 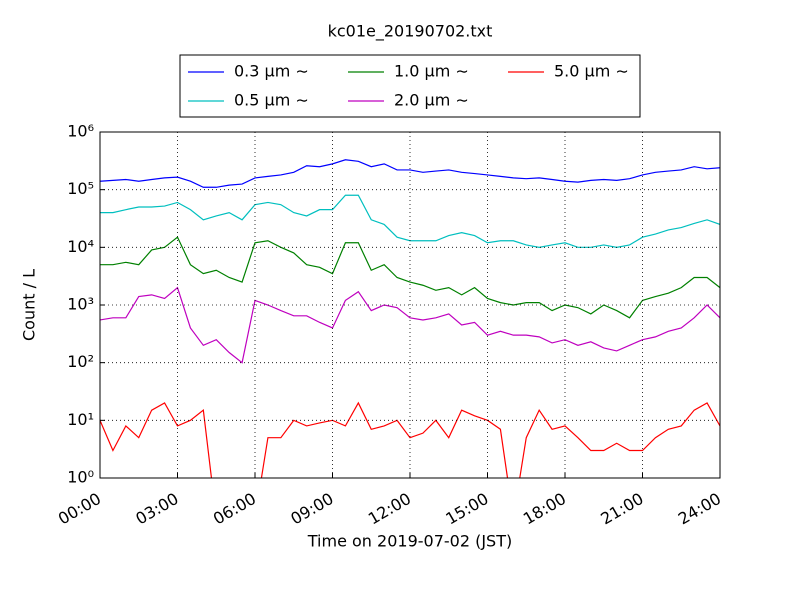 I want to click on x-tick-label: 00:00, so click(x=79, y=509).